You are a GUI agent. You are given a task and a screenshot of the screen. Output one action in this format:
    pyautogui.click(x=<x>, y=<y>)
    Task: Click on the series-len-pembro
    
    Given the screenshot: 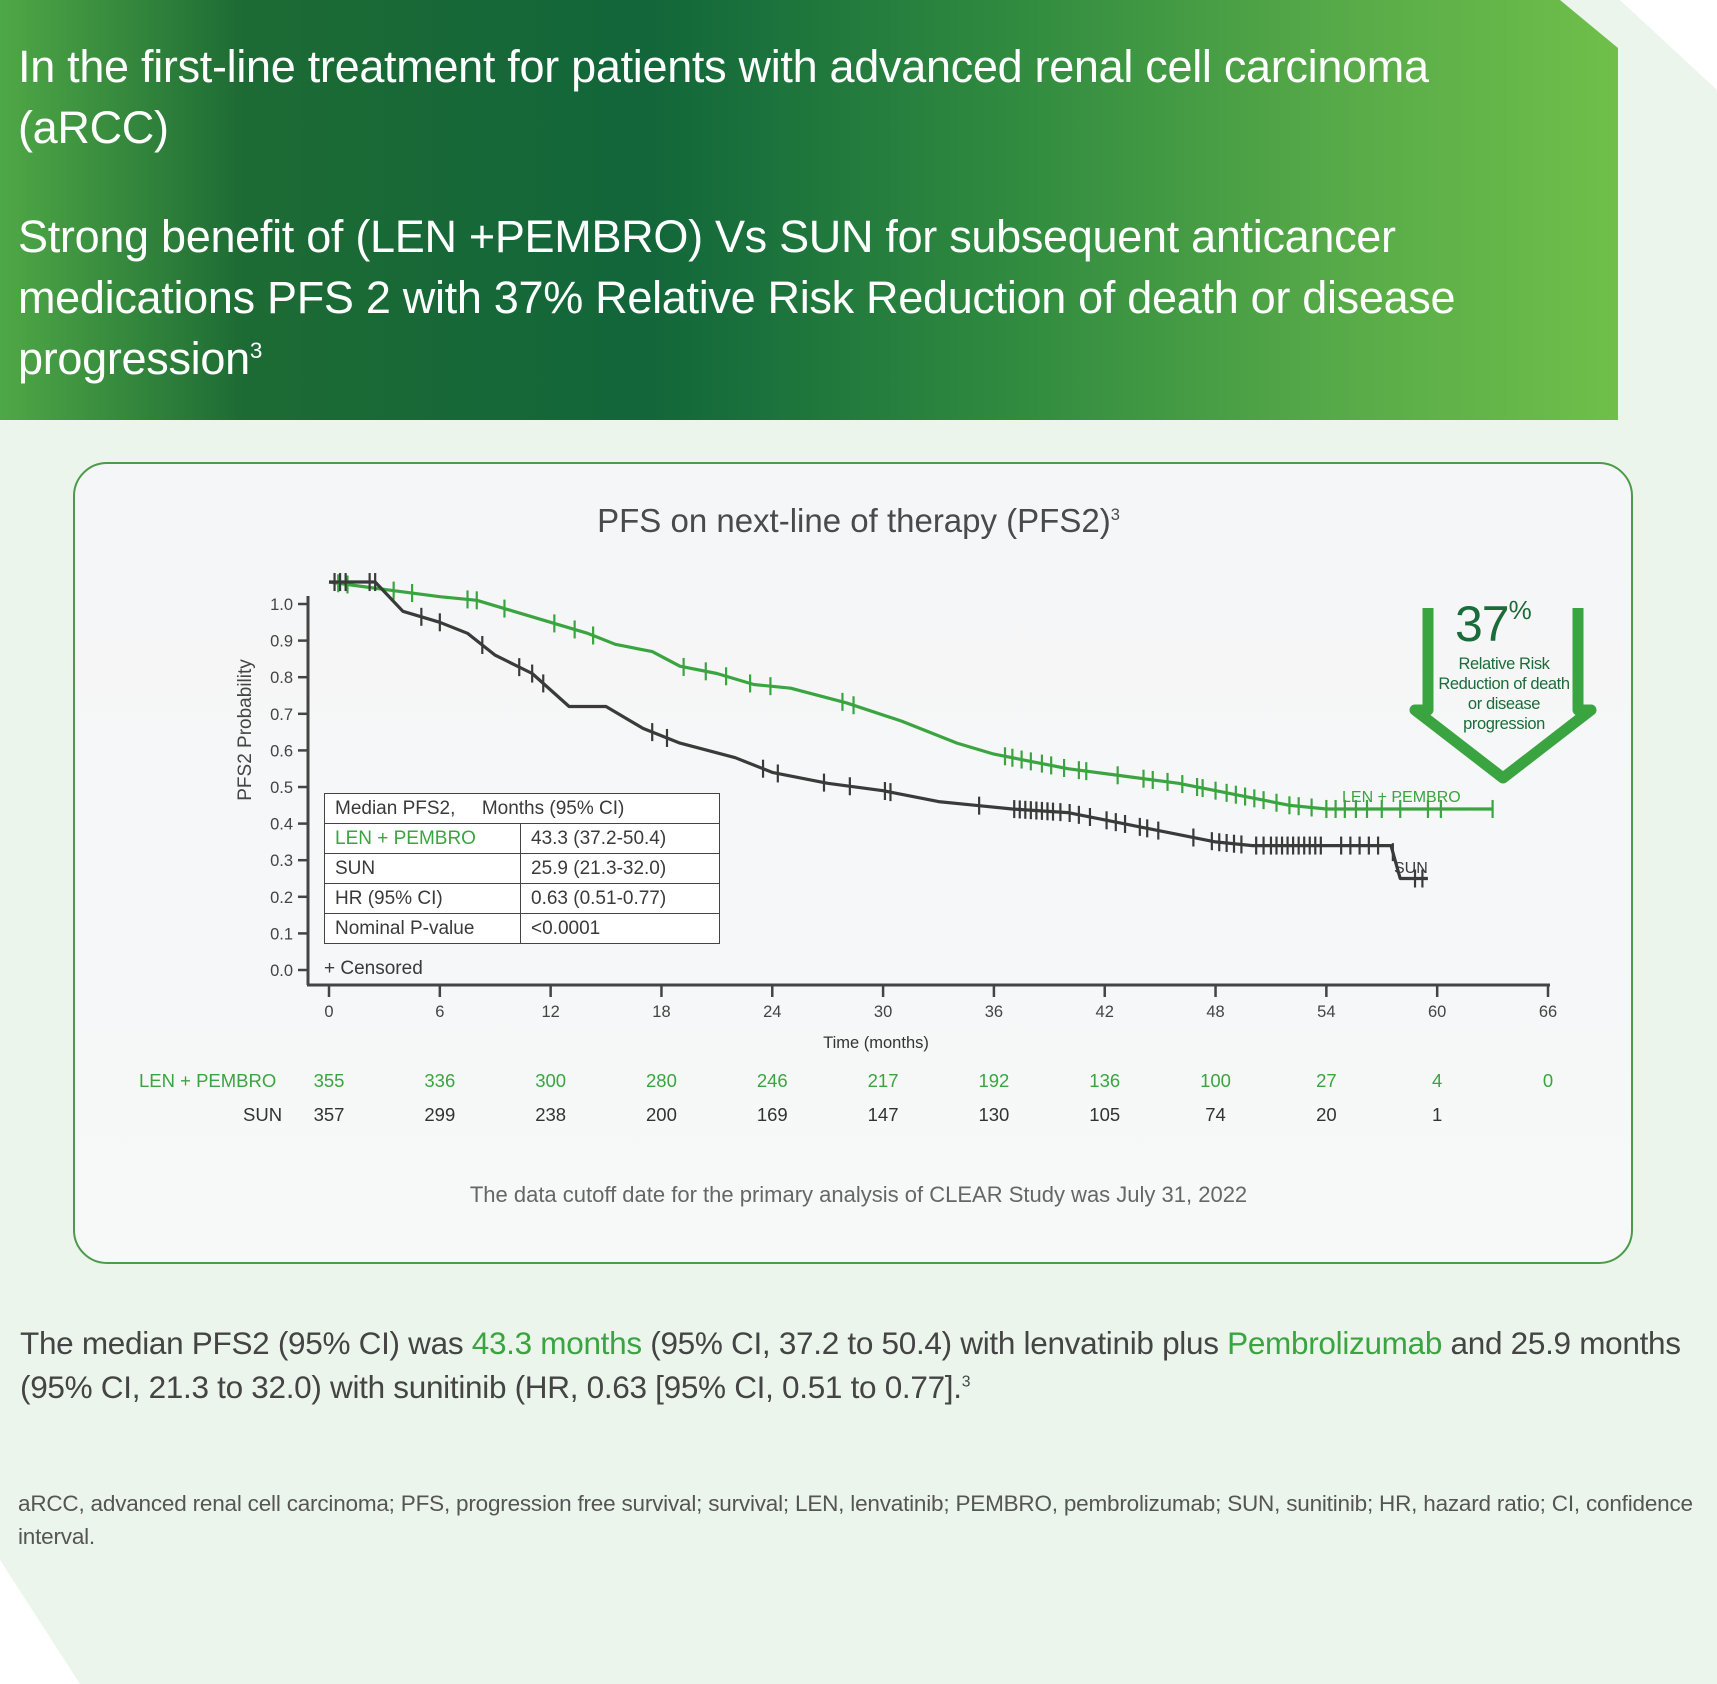 What is the action you would take?
    pyautogui.click(x=911, y=696)
    